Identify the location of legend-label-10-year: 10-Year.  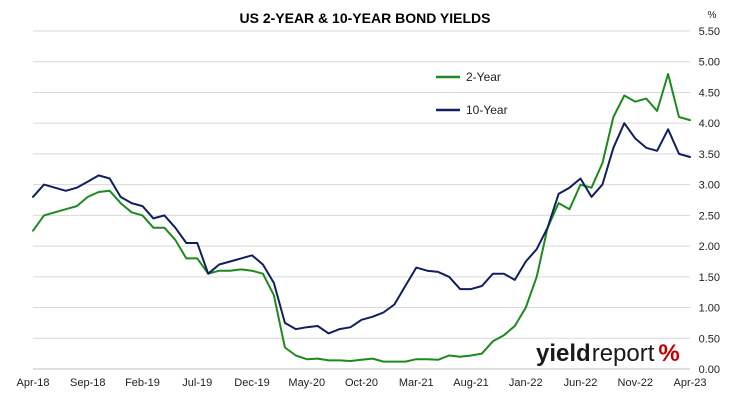
(487, 110).